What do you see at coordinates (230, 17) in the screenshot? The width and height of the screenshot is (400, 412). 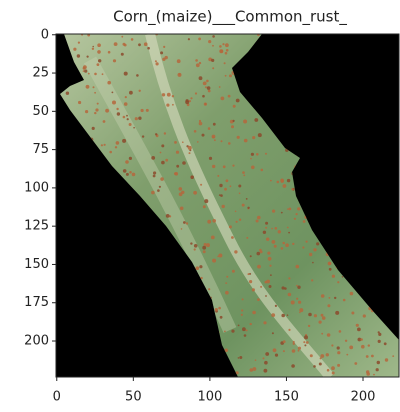 I see `chart-title: Corn_(maize)___Common_rust_` at bounding box center [230, 17].